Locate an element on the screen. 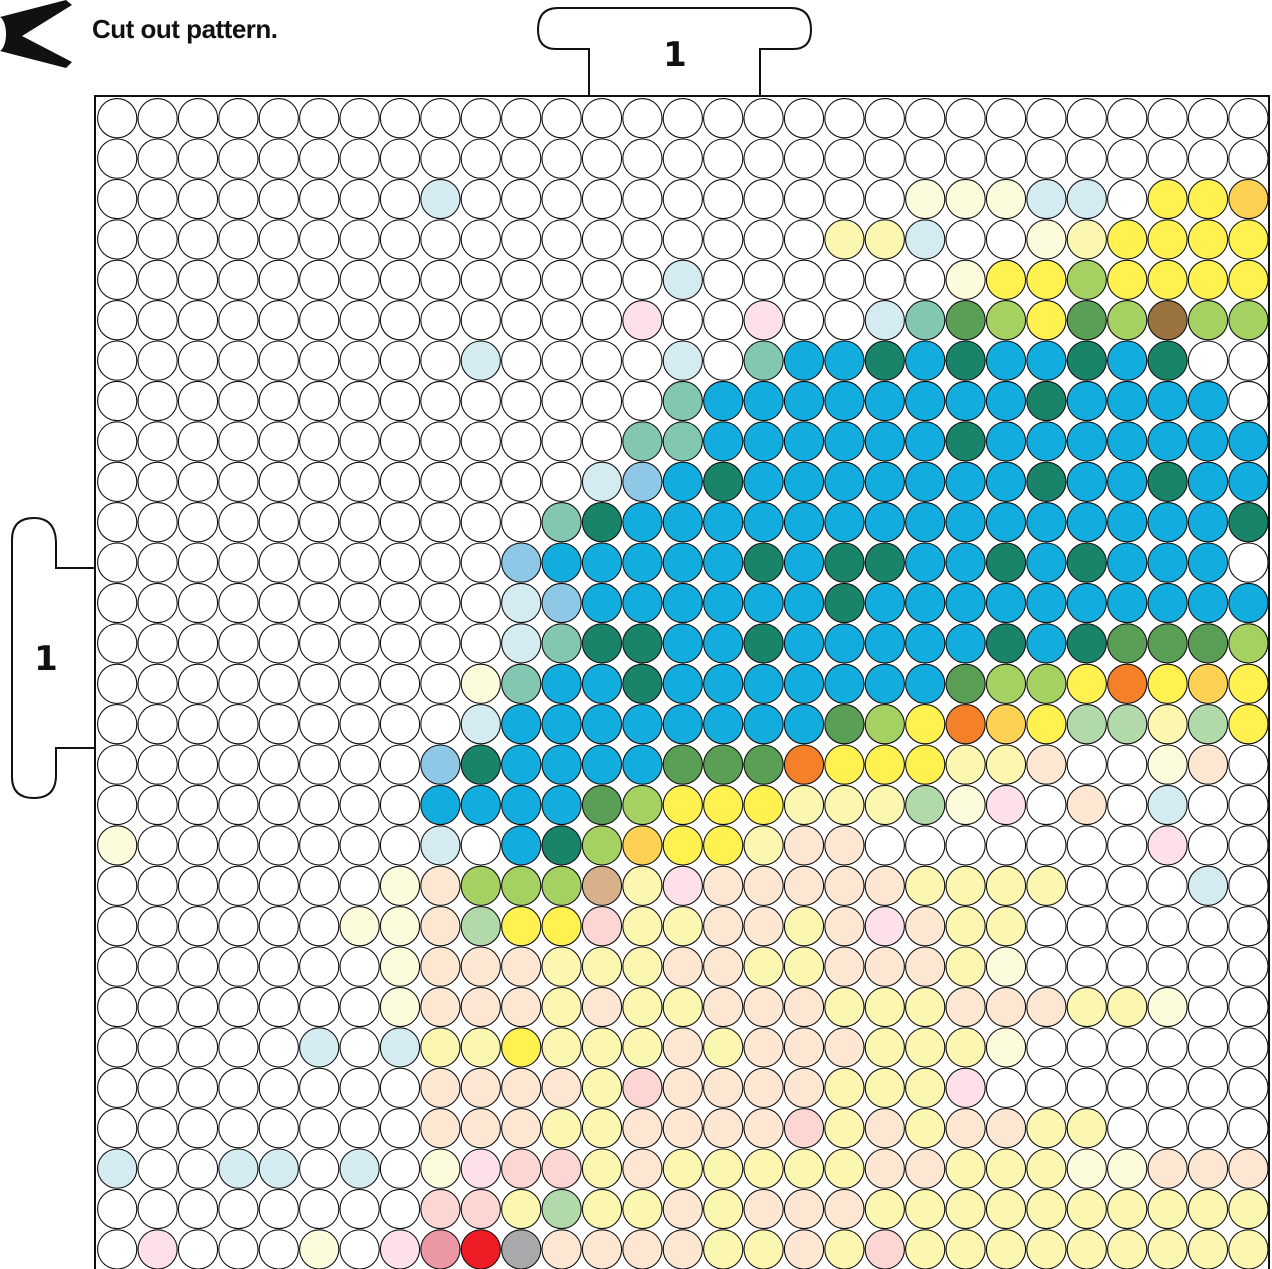  top-tab: 1 is located at coordinates (674, 51).